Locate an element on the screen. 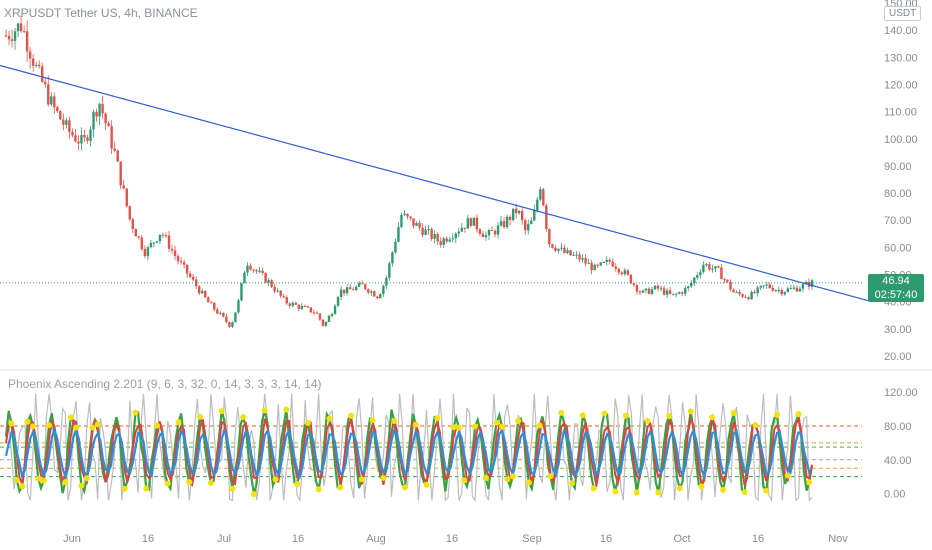  indicator-axis: 120.00 80.00 40.00 0.00 is located at coordinates (901, 443).